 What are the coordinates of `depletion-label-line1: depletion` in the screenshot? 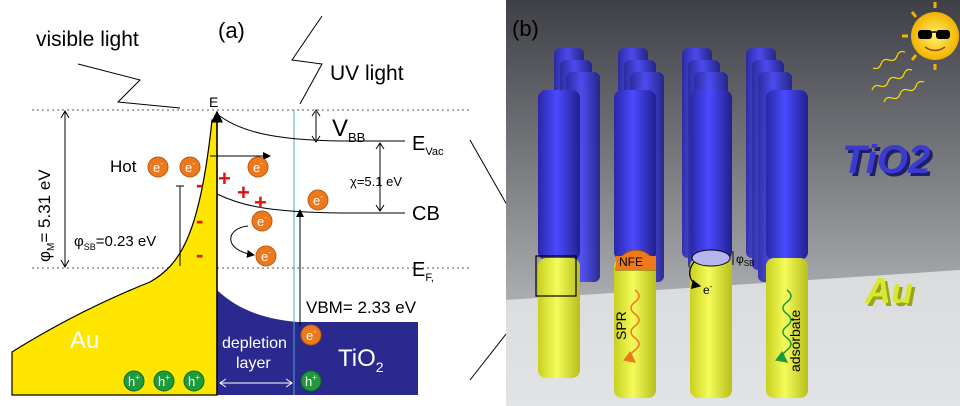 It's located at (254, 343).